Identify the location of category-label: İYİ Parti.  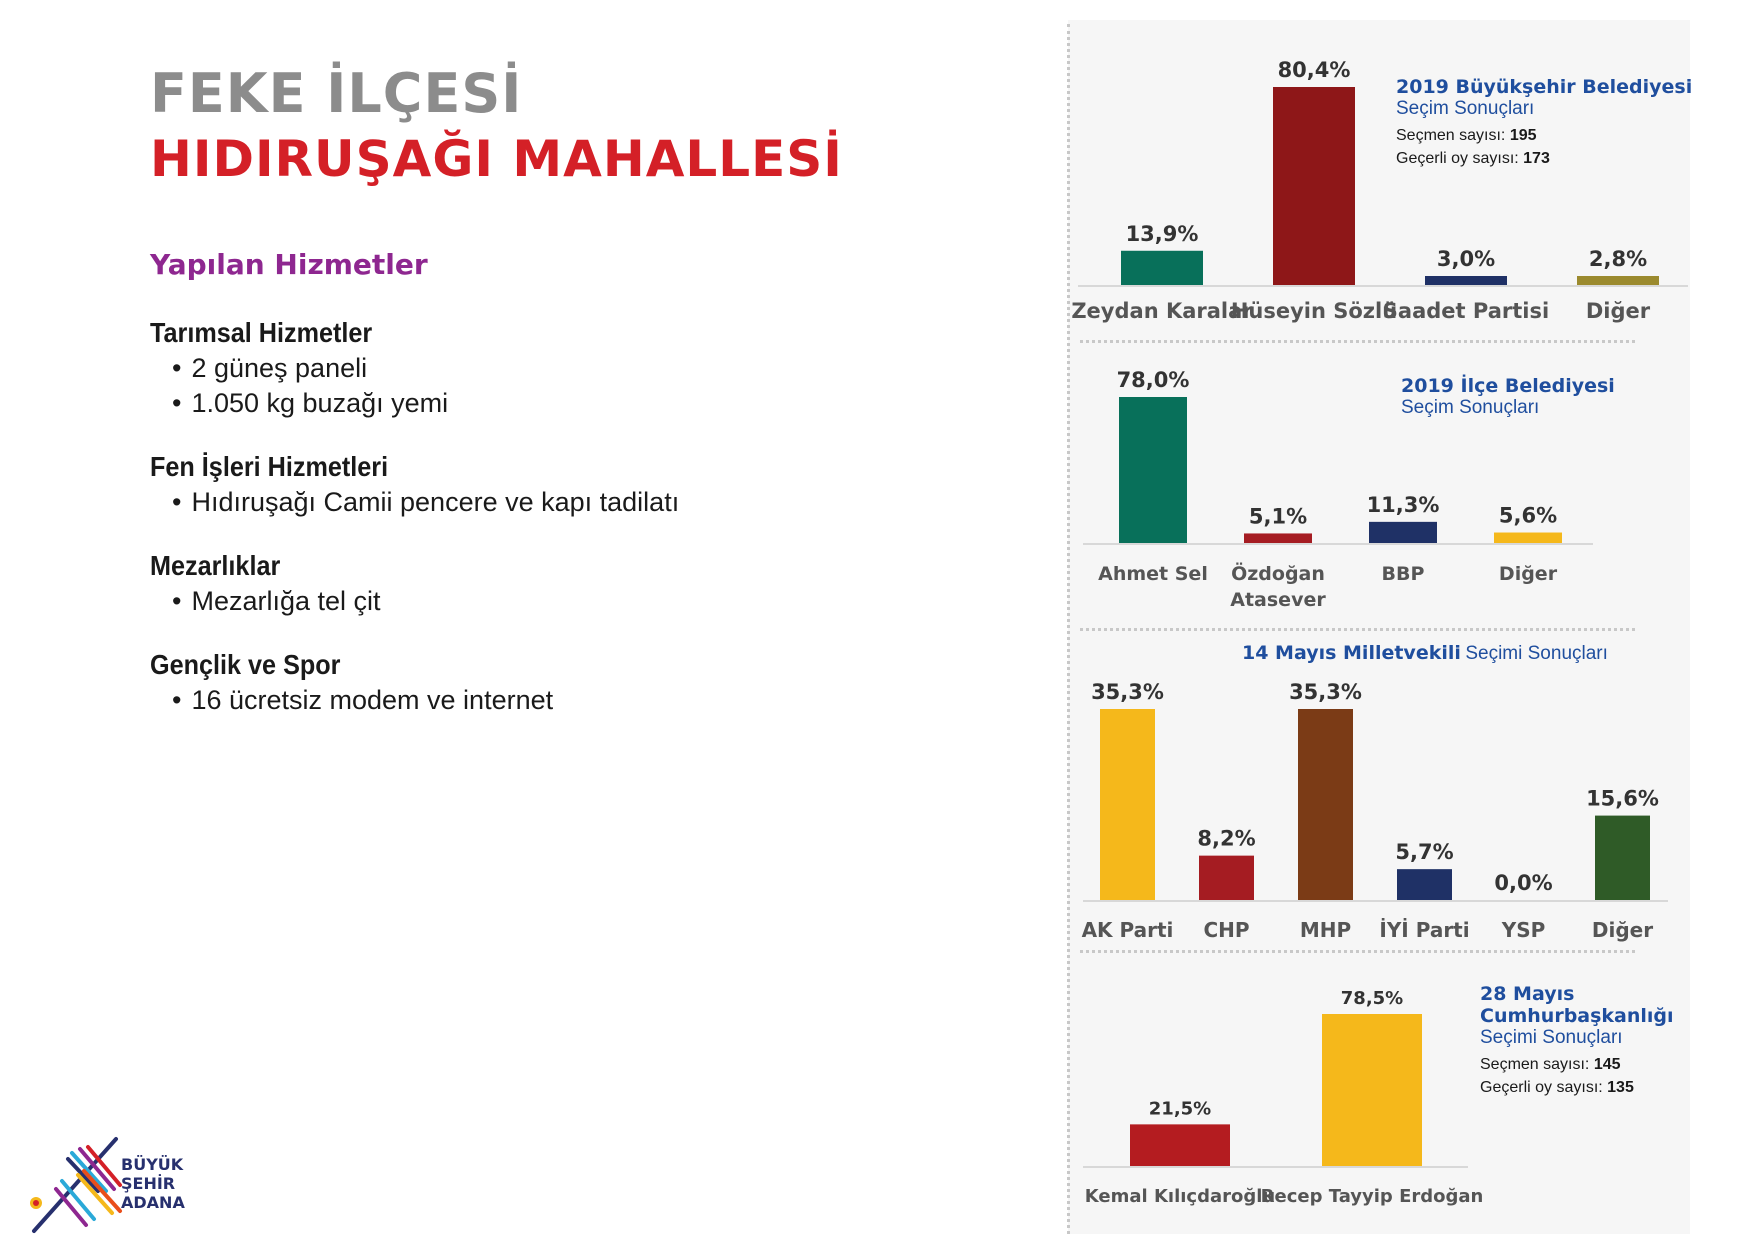
(1424, 930).